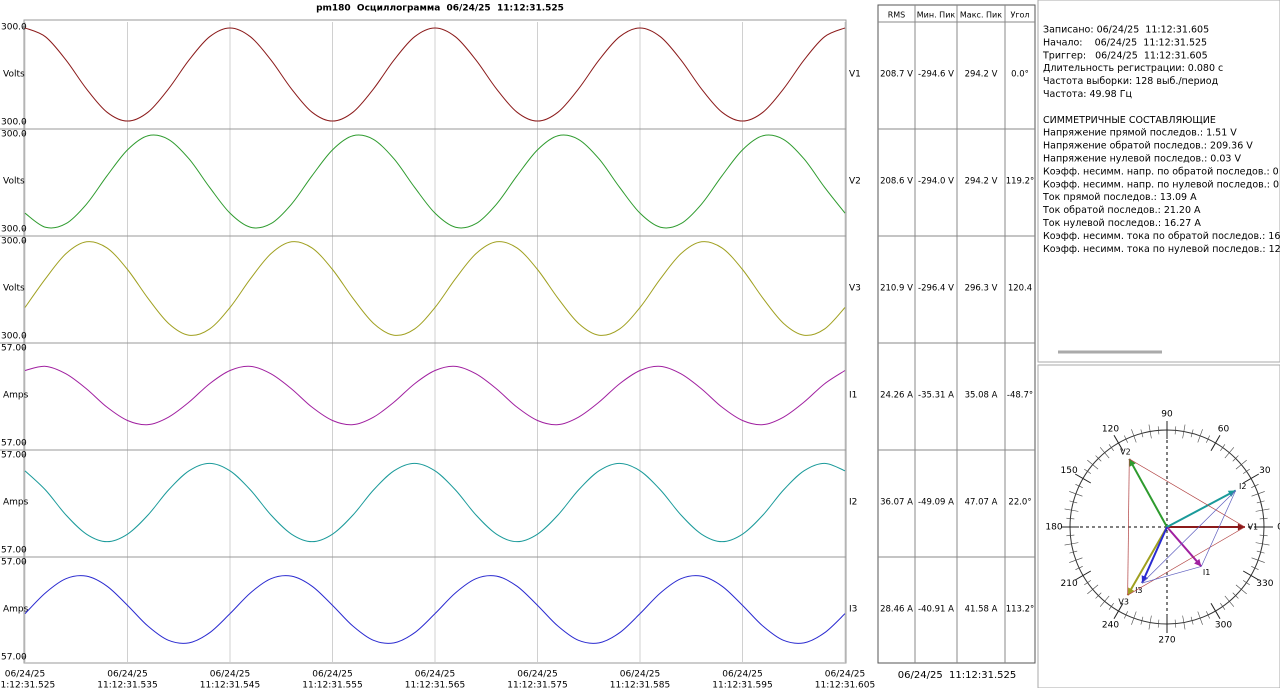 This screenshot has height=688, width=1280. What do you see at coordinates (957, 675) in the screenshot?
I see `table-footer: 06/24/25 11:12:31.525` at bounding box center [957, 675].